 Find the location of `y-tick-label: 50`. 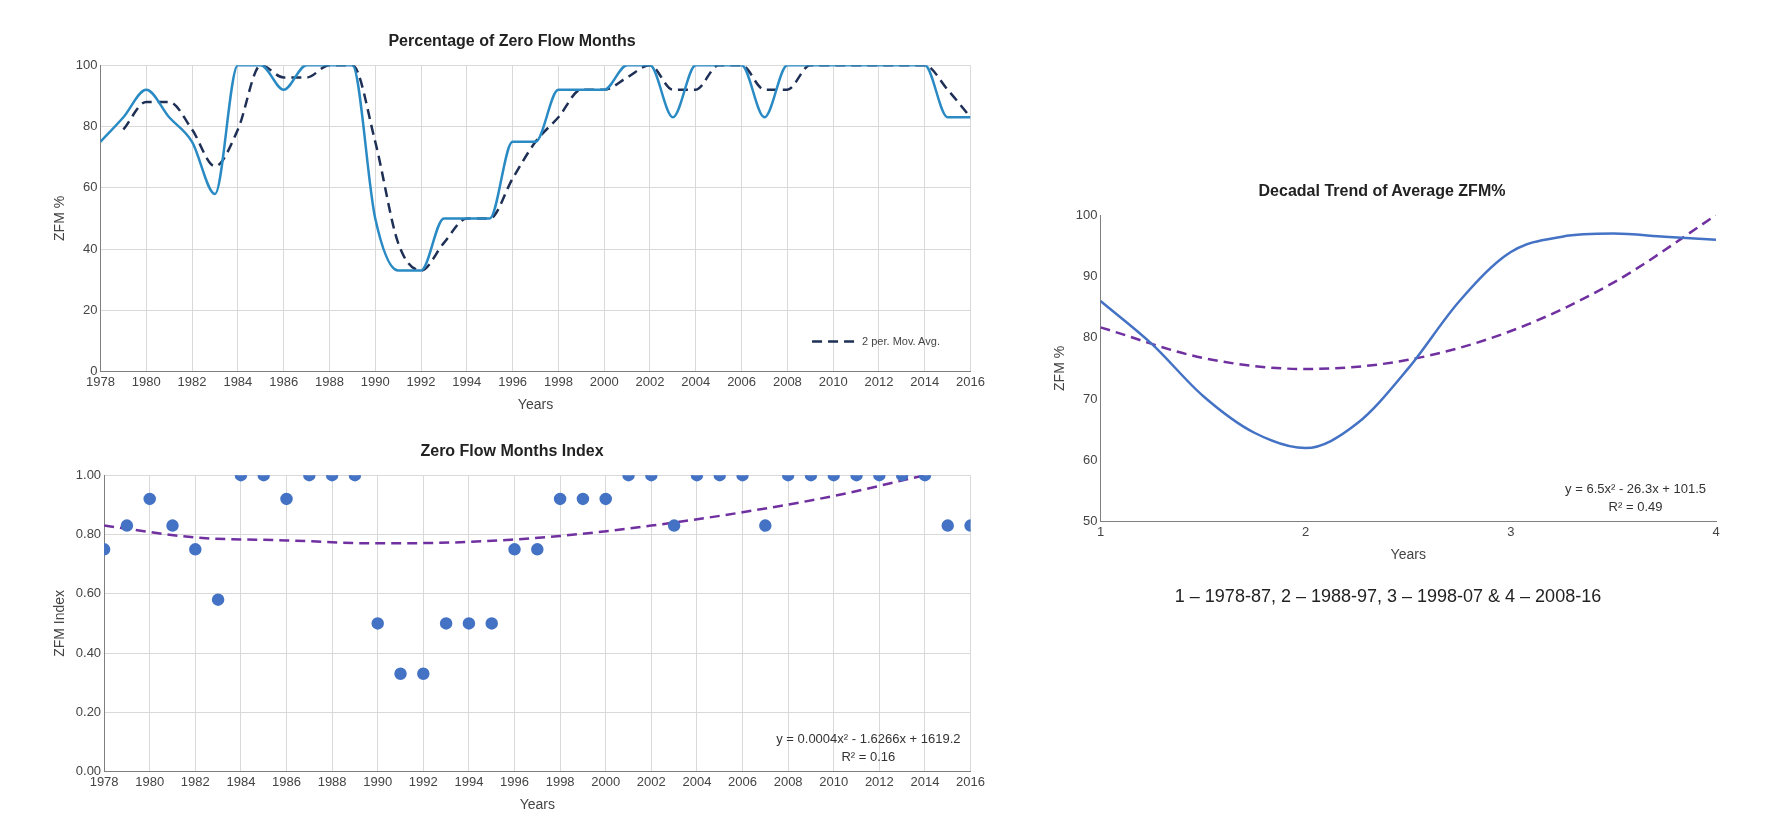

y-tick-label: 50 is located at coordinates (1090, 521).